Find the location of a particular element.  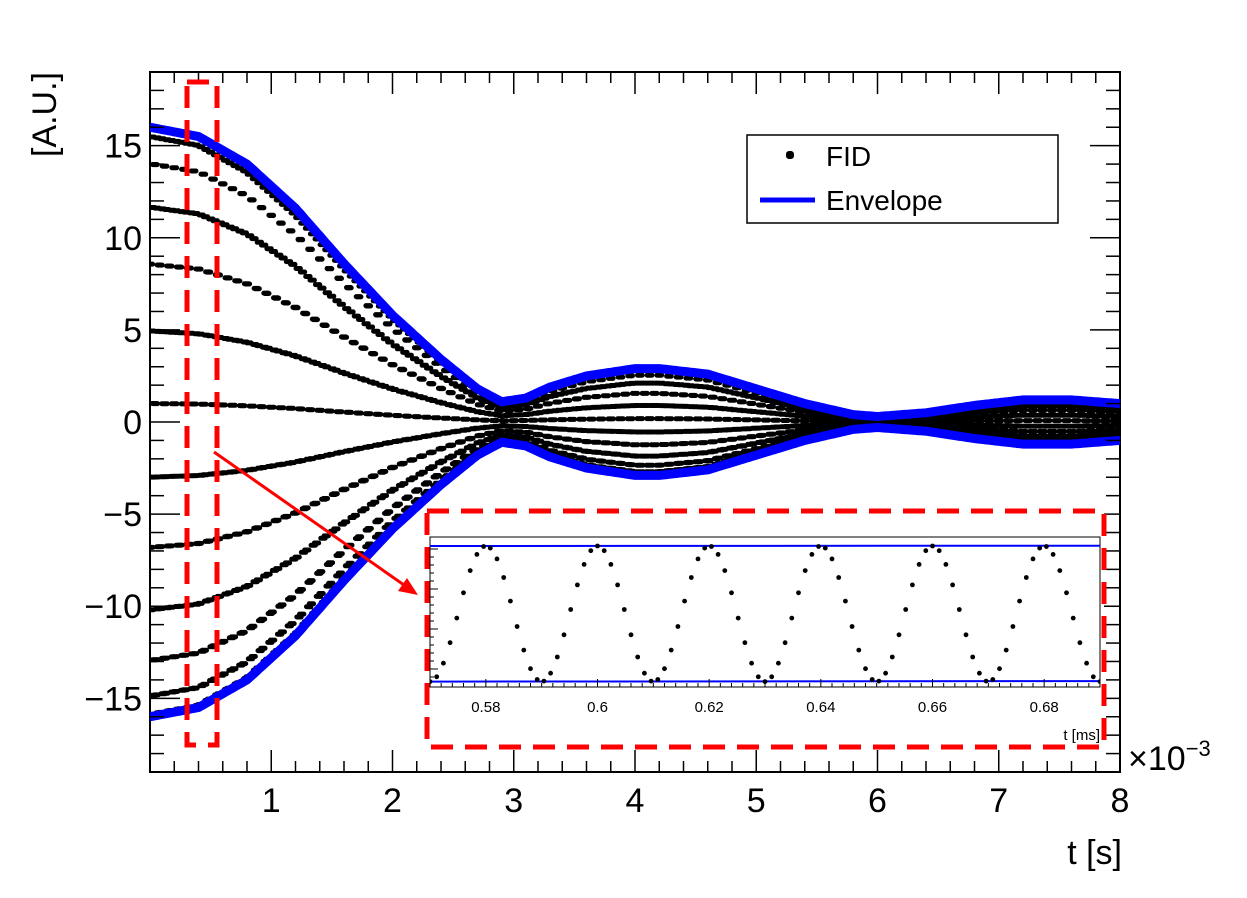

x-multiplier-base: ×10 is located at coordinates (1157, 759).